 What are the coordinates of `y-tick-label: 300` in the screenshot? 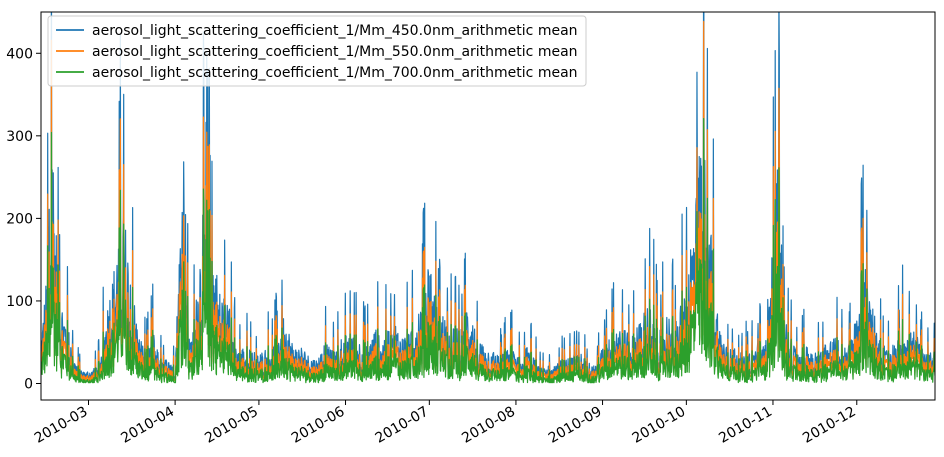 It's located at (19, 137).